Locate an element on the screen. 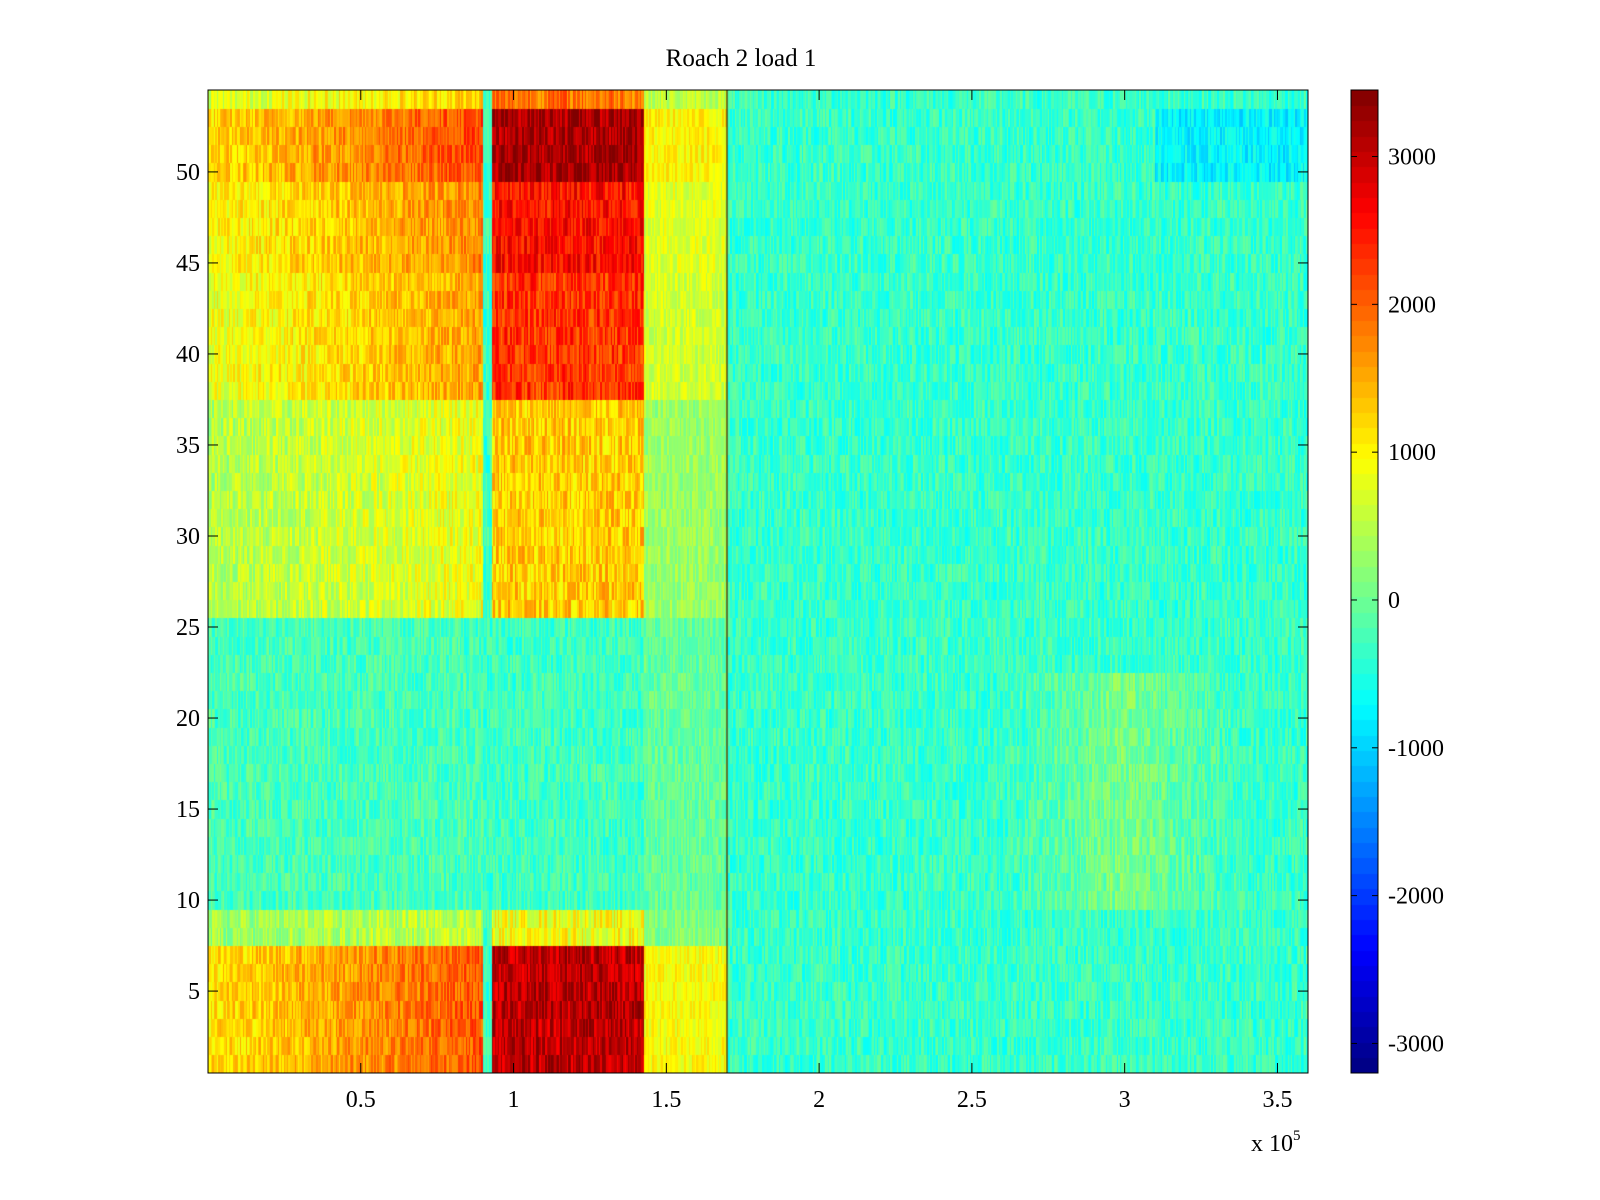 The height and width of the screenshot is (1200, 1600). colorbar-tick-label: -3000 is located at coordinates (1416, 1044).